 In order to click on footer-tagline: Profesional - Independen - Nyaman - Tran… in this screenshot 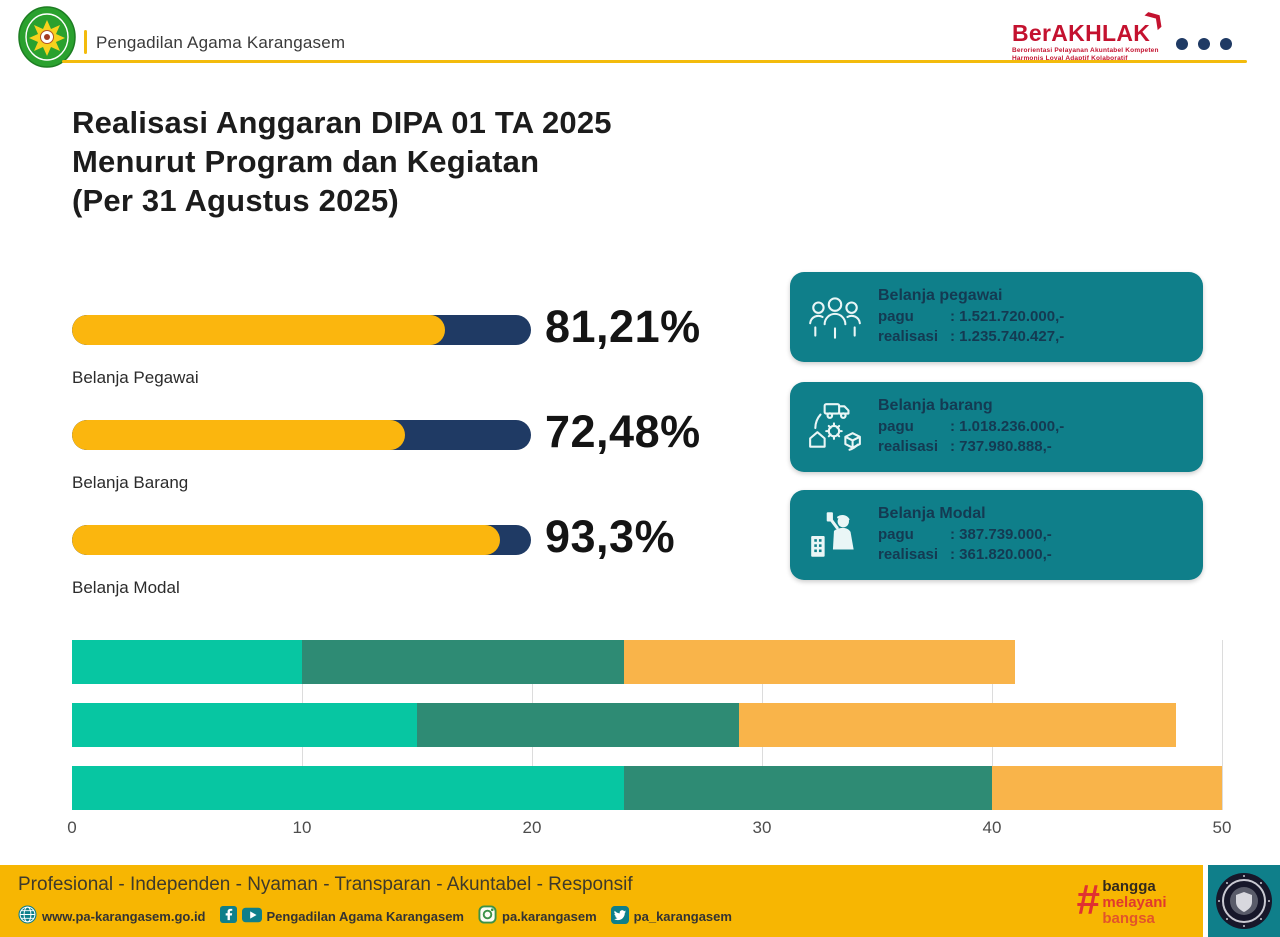, I will do `click(325, 884)`.